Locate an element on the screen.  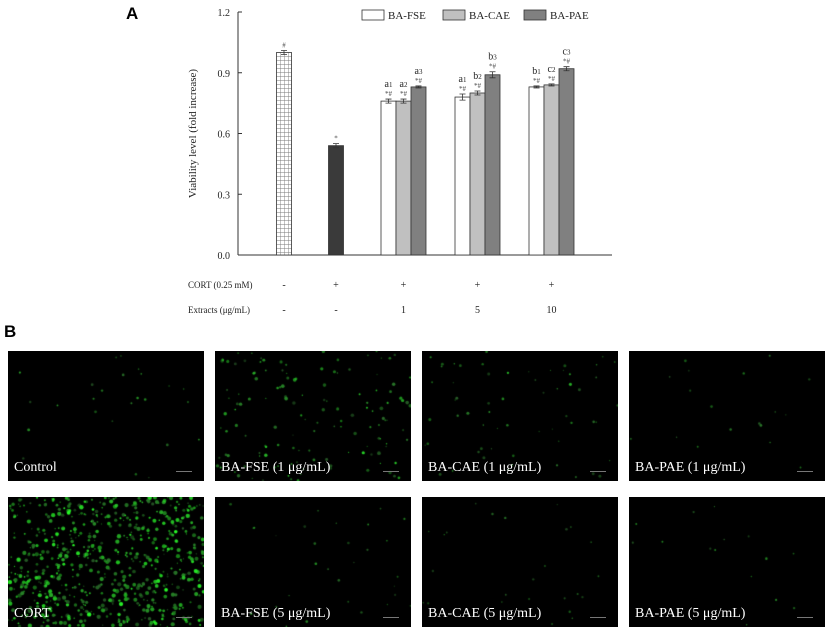
legend-swatch-fse is located at coordinates (373, 15).